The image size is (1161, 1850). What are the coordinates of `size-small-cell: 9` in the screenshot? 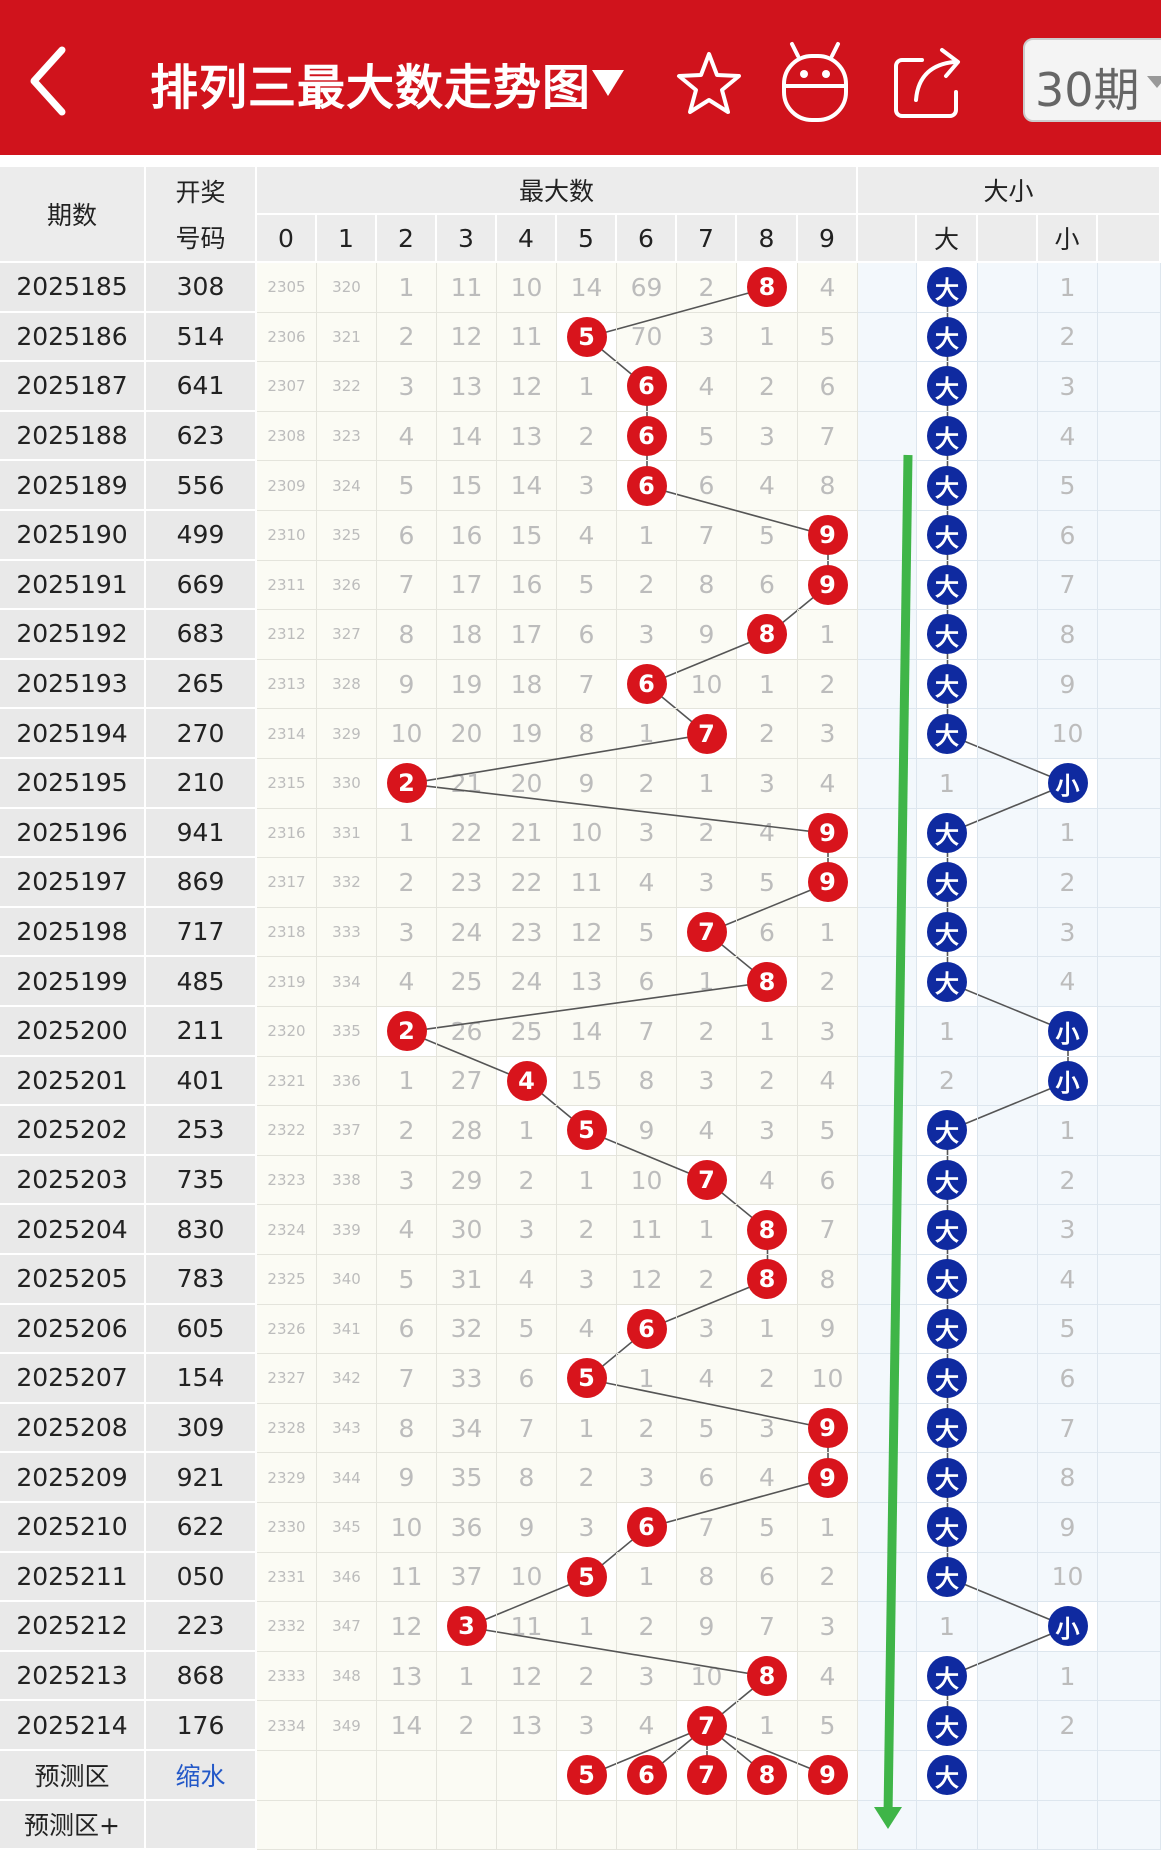 It's located at (1068, 1528).